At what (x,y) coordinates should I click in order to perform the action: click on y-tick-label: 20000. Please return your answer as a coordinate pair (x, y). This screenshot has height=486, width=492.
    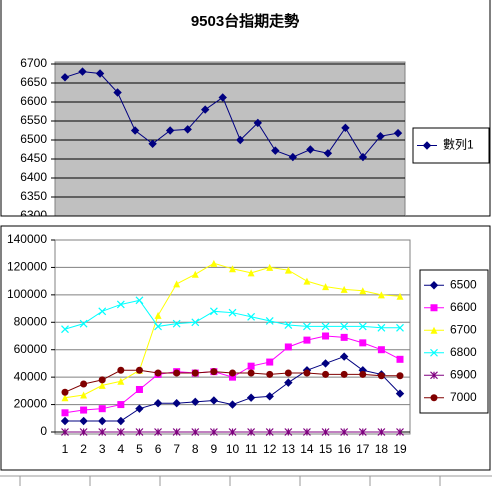
    Looking at the image, I should click on (31, 404).